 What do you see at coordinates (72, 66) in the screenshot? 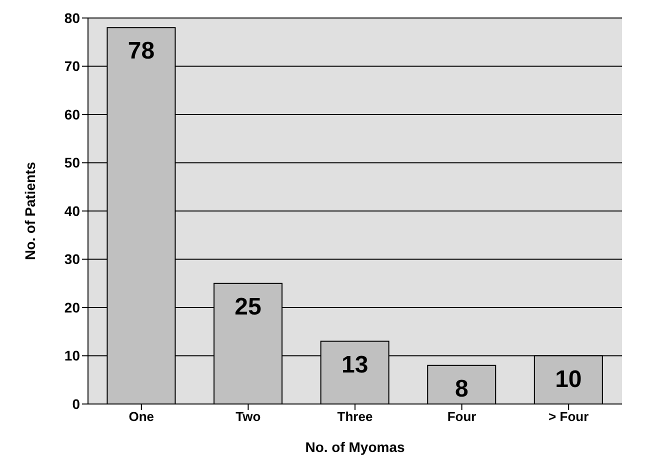
I see `y-tick-label: 70` at bounding box center [72, 66].